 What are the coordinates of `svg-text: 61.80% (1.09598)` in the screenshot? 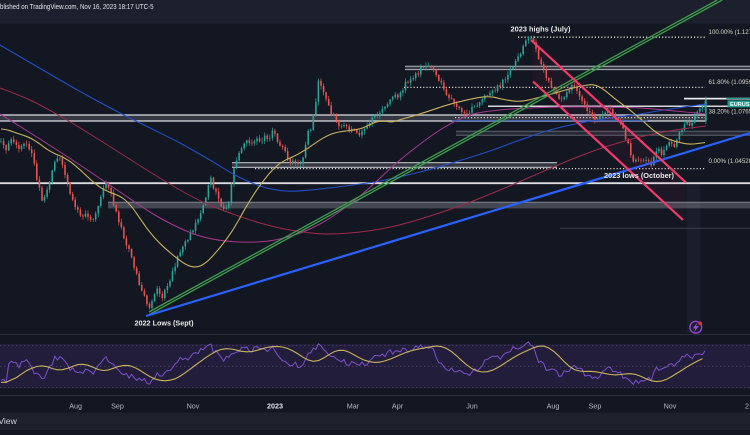 It's located at (729, 82).